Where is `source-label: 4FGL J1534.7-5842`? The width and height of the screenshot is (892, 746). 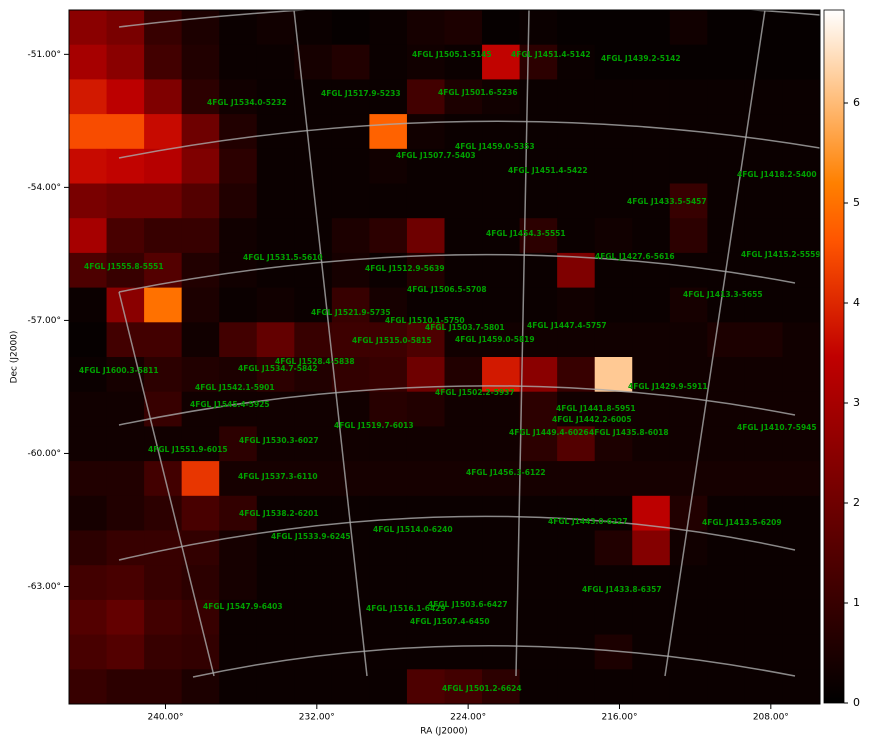 source-label: 4FGL J1534.7-5842 is located at coordinates (278, 368).